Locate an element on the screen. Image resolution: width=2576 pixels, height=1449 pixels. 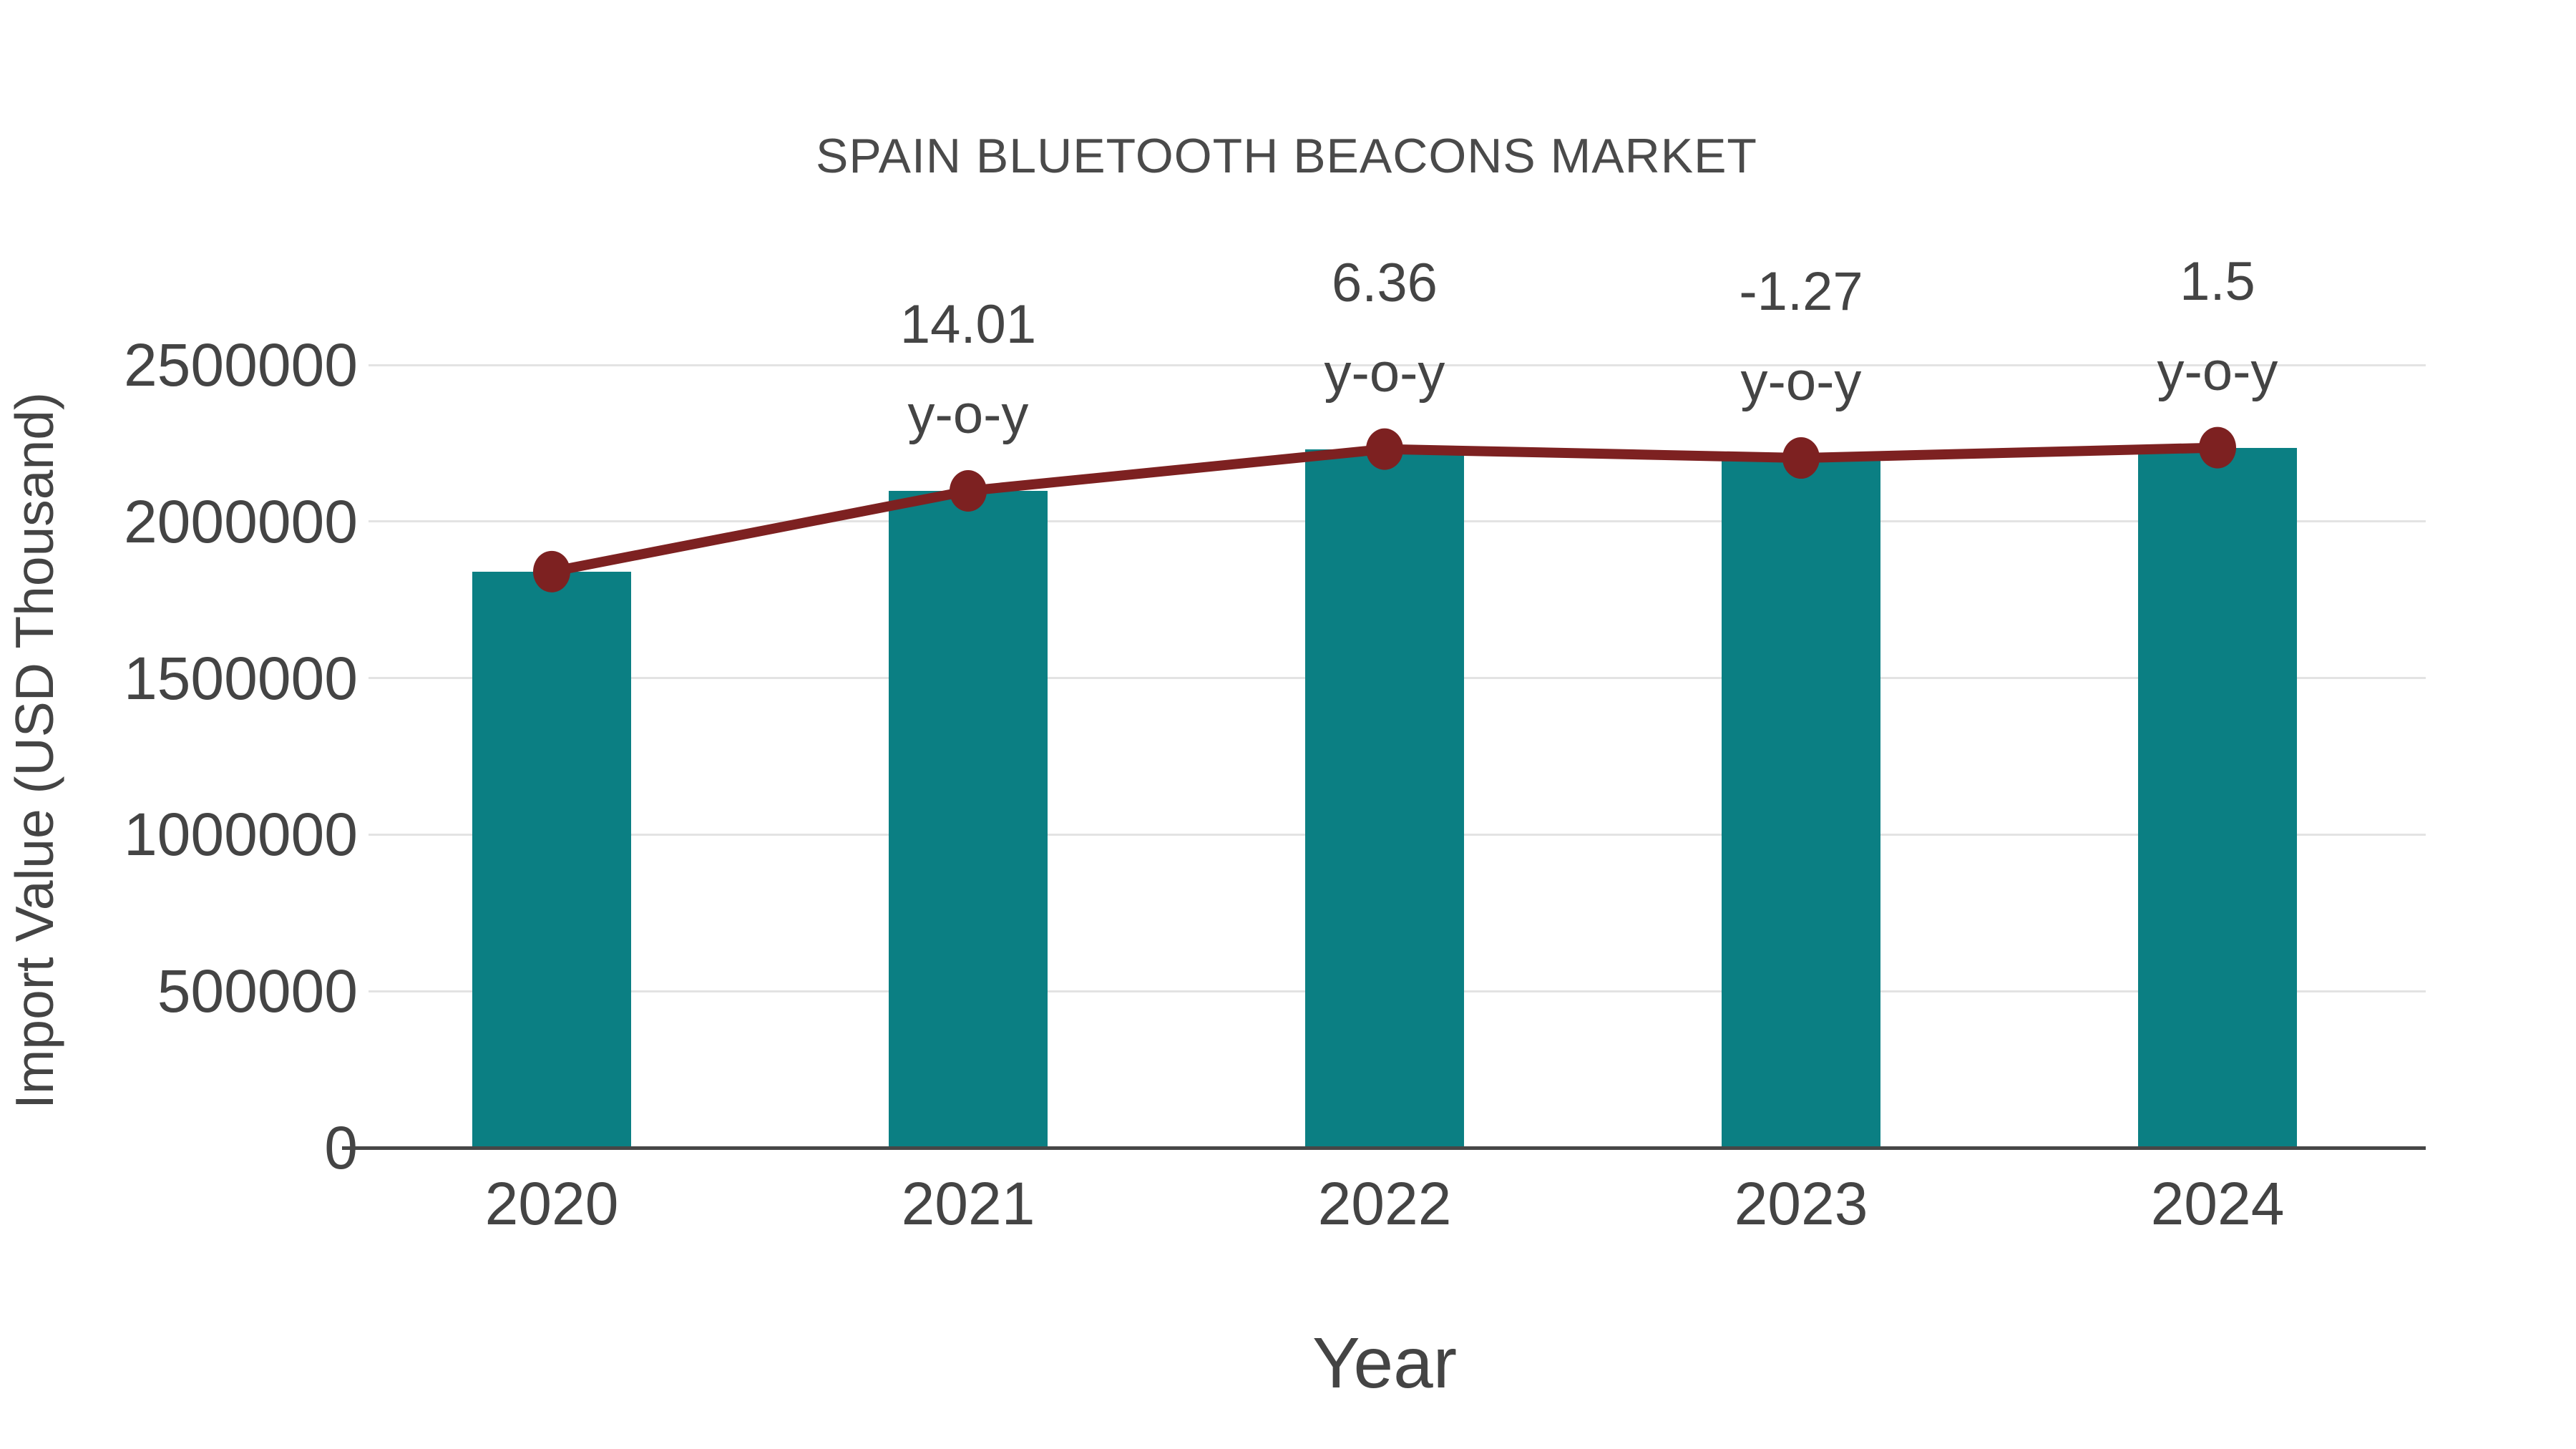
yoy-sublabel-2021: y-o-y is located at coordinates (968, 414).